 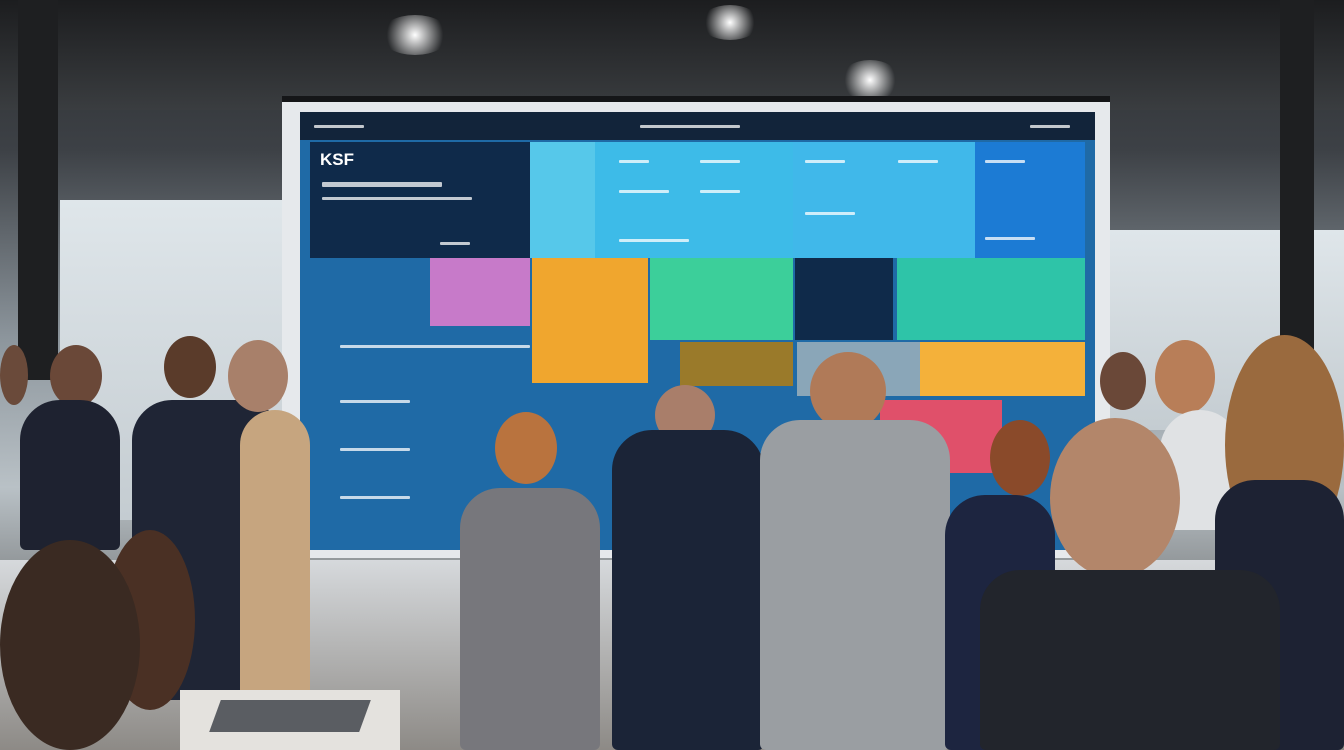 What do you see at coordinates (672, 55) in the screenshot?
I see `ceiling` at bounding box center [672, 55].